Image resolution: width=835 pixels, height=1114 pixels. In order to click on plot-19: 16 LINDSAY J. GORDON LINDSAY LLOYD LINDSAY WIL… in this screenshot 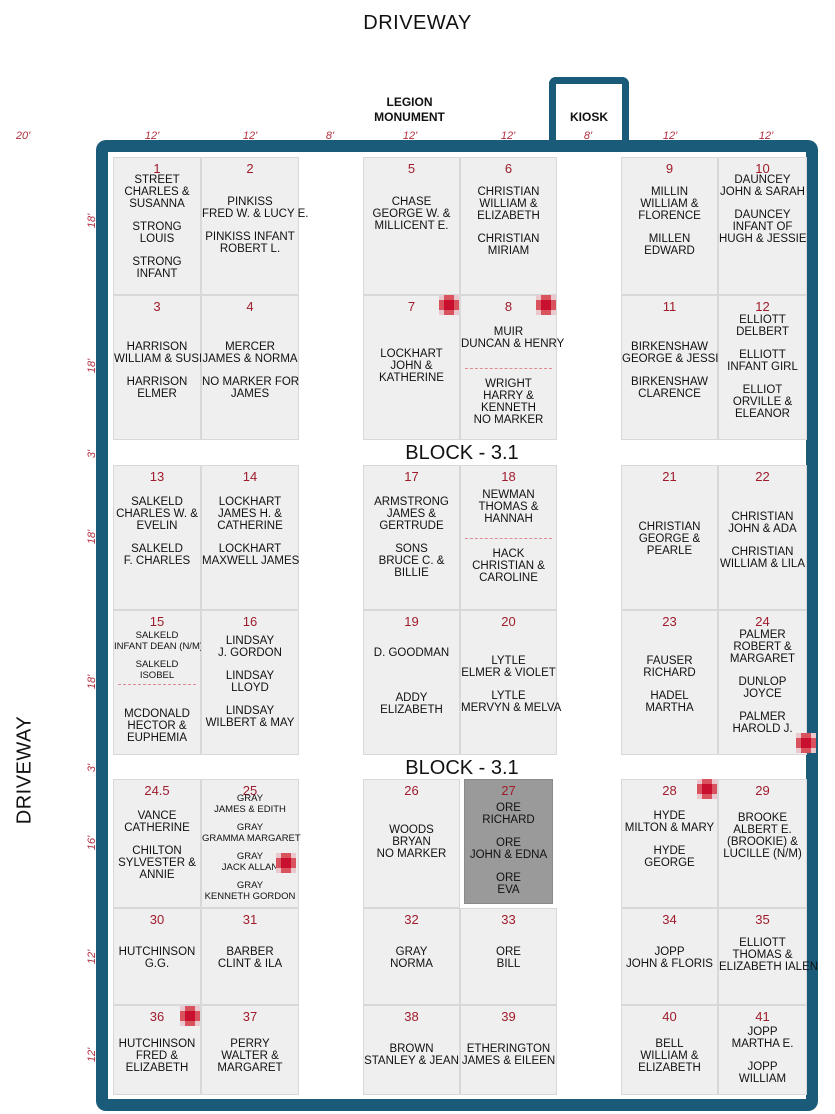, I will do `click(250, 682)`.